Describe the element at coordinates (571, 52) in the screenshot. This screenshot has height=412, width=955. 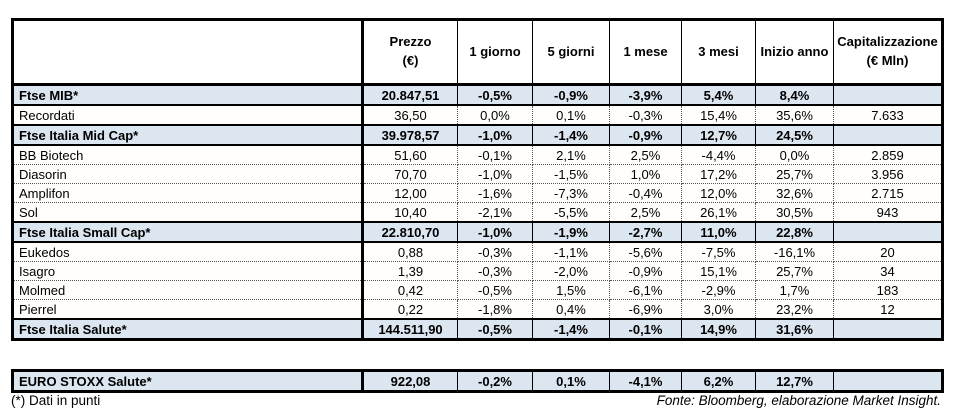
I see `header-cell: 5 giorni` at that location.